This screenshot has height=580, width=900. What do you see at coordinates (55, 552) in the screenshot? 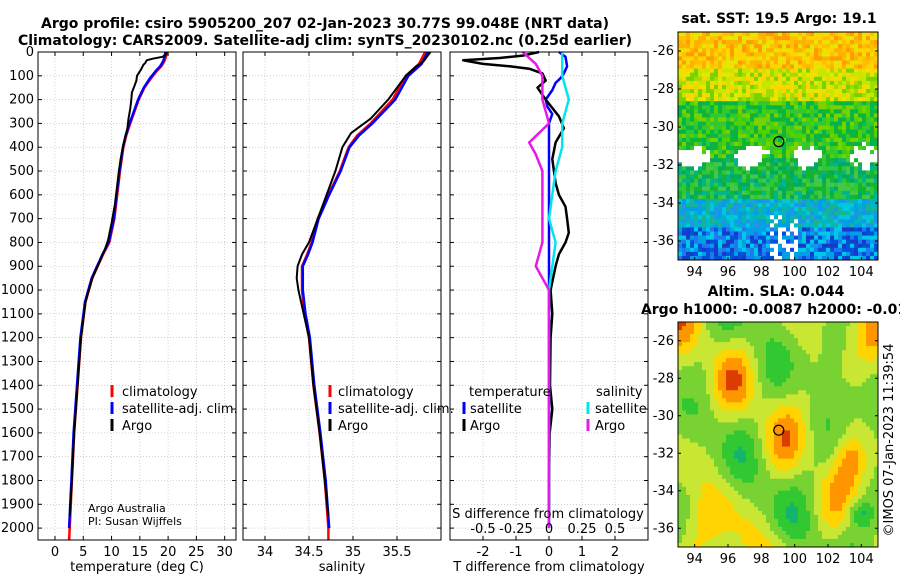
I see `x-tick-label: 0` at bounding box center [55, 552].